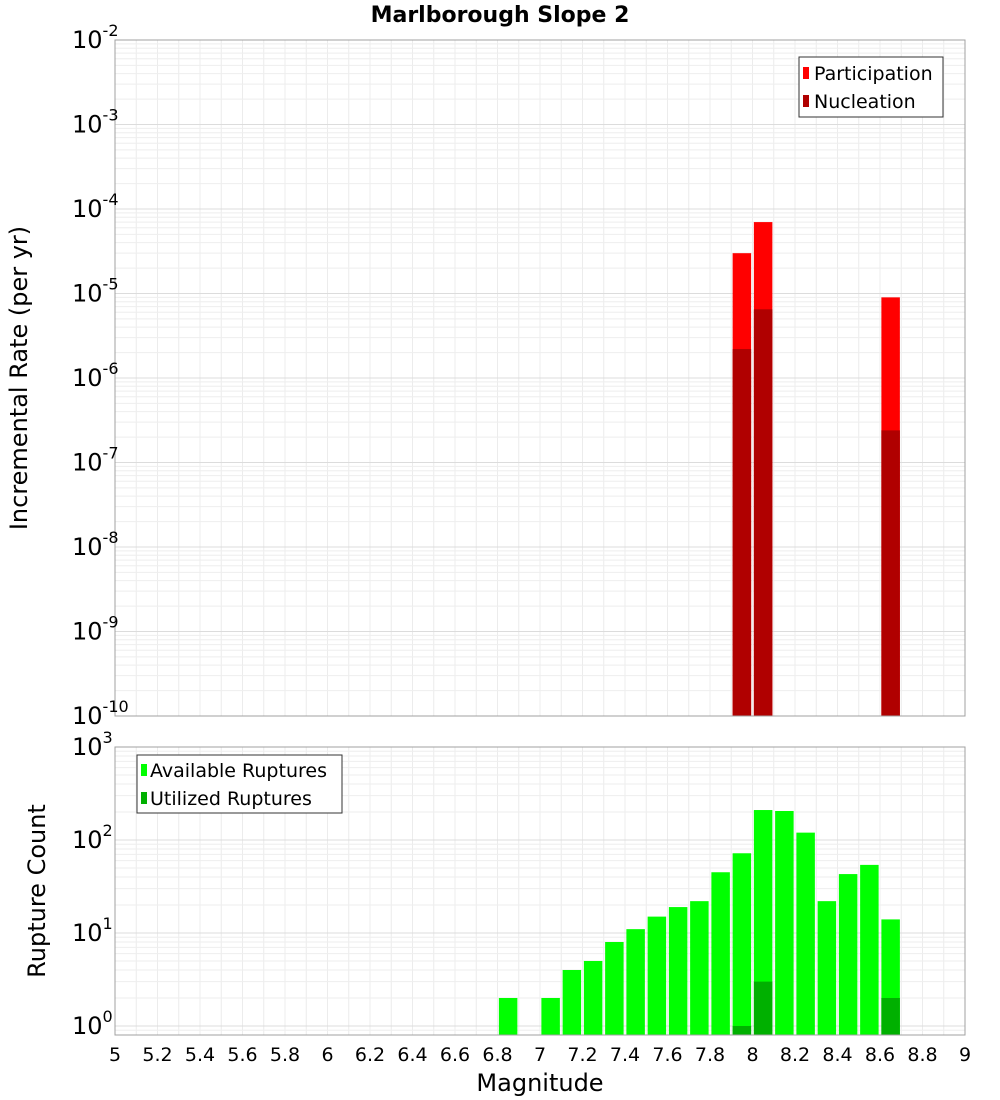 This screenshot has width=1000, height=1100. I want to click on top-y-tick-label: 10⁻⁹, so click(95, 629).